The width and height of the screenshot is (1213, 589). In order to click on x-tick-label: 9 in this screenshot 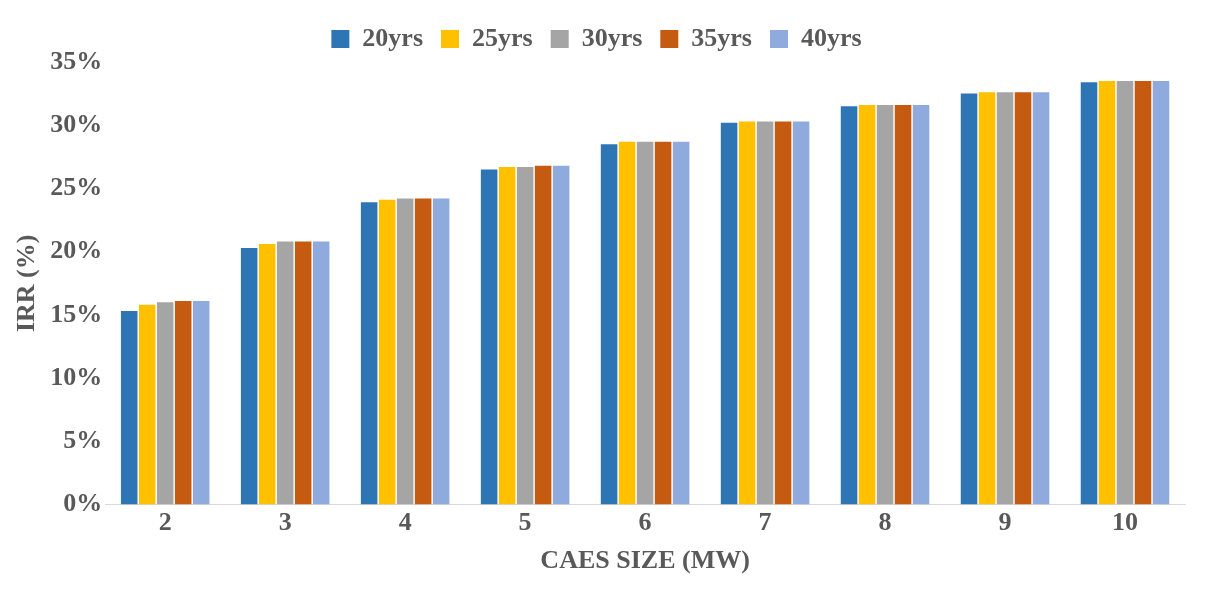, I will do `click(1005, 521)`.